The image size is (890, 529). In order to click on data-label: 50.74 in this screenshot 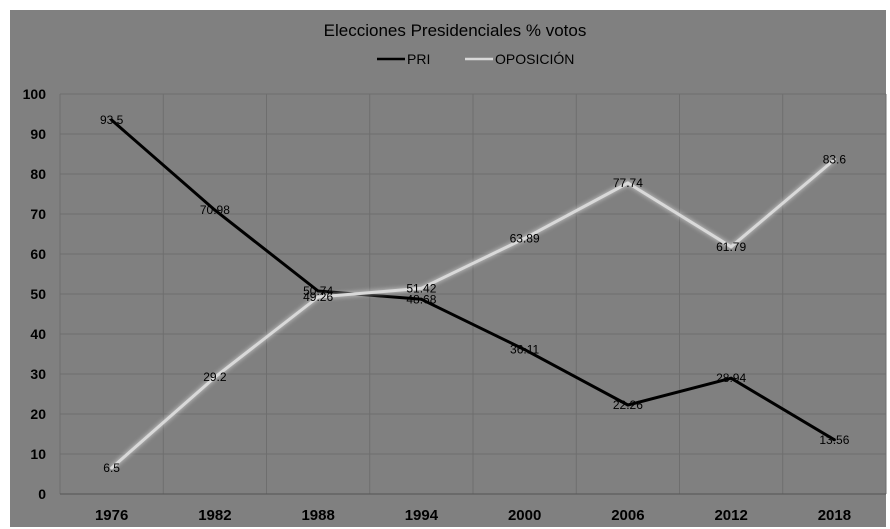, I will do `click(318, 291)`.